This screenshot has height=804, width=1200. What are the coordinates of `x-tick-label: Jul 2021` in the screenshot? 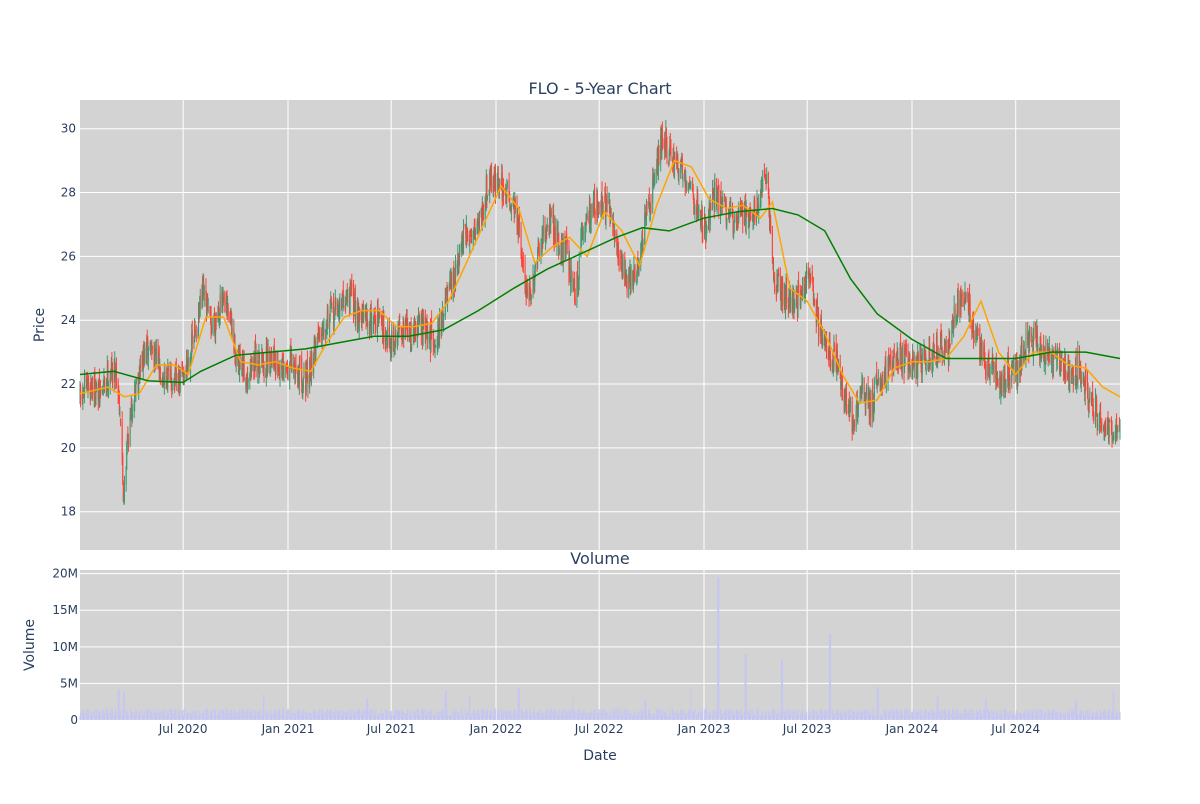 It's located at (391, 729).